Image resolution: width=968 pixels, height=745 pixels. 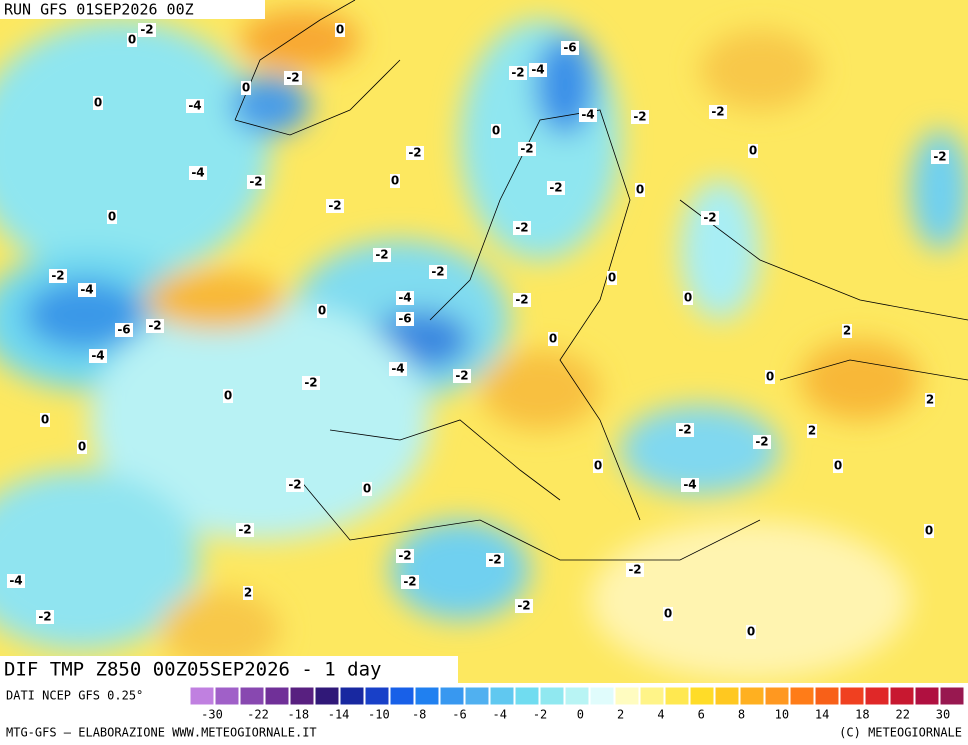 I want to click on legend-tick-label: -4, so click(x=500, y=715).